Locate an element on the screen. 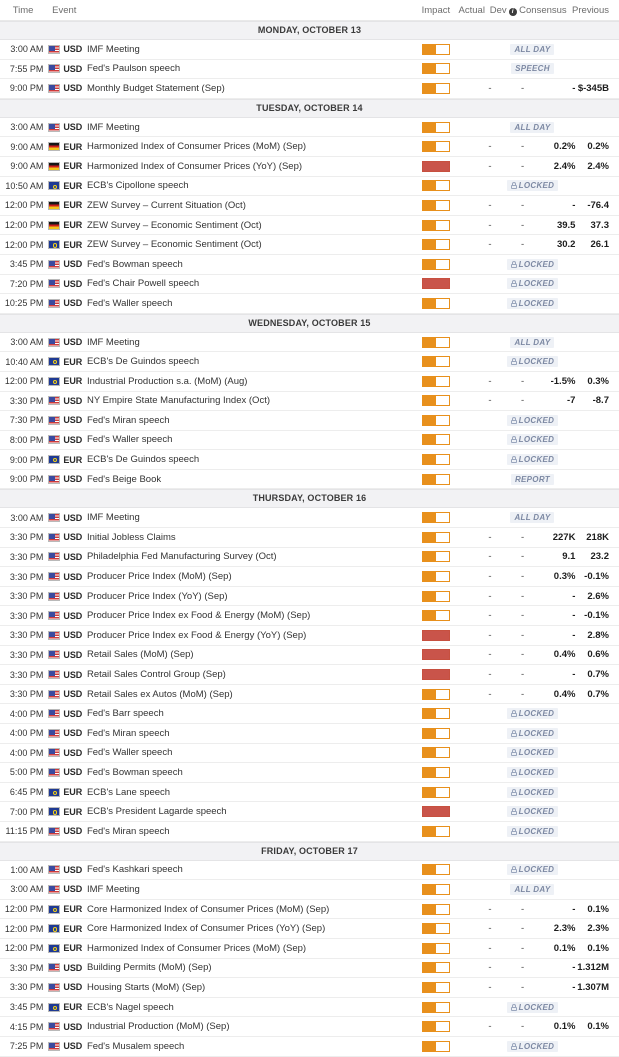  event-name: ZEW Survey – Current Situation (Oct) is located at coordinates (166, 205).